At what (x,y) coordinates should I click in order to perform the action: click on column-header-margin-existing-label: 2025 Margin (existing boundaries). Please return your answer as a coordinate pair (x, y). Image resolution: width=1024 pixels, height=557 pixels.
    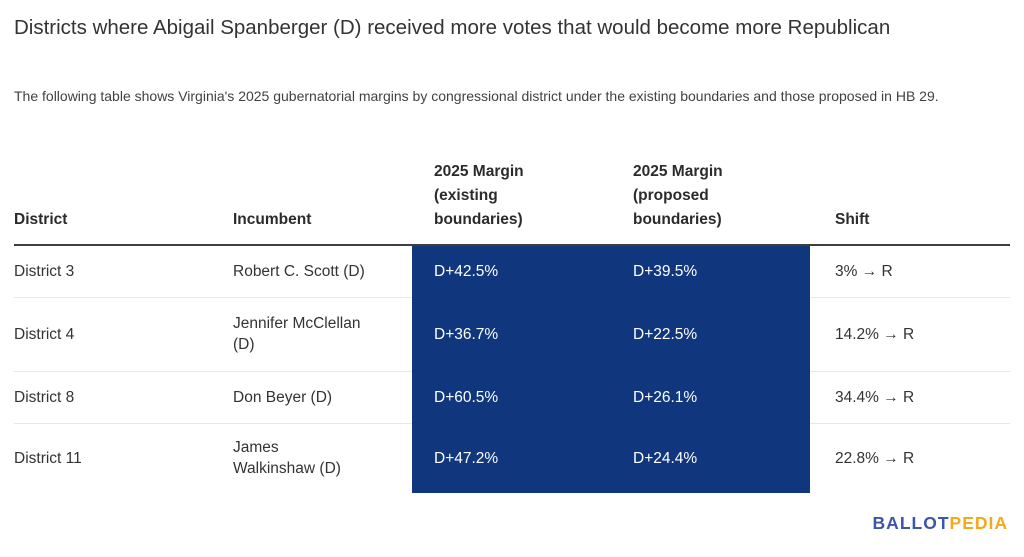
    Looking at the image, I should click on (479, 195).